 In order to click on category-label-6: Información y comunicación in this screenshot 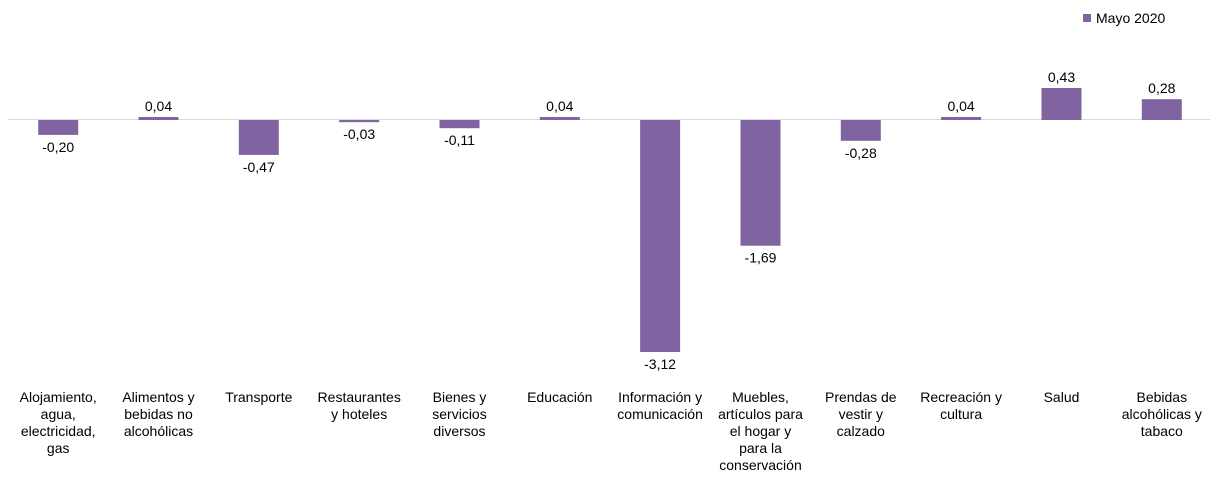, I will do `click(660, 405)`.